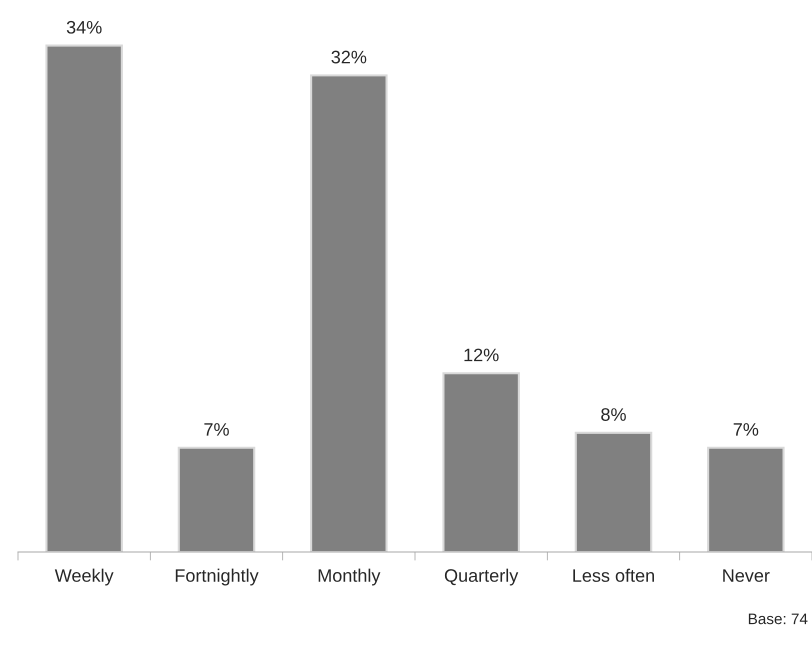 The width and height of the screenshot is (812, 650). Describe the element at coordinates (349, 577) in the screenshot. I see `x-tick-label: Monthly` at that location.